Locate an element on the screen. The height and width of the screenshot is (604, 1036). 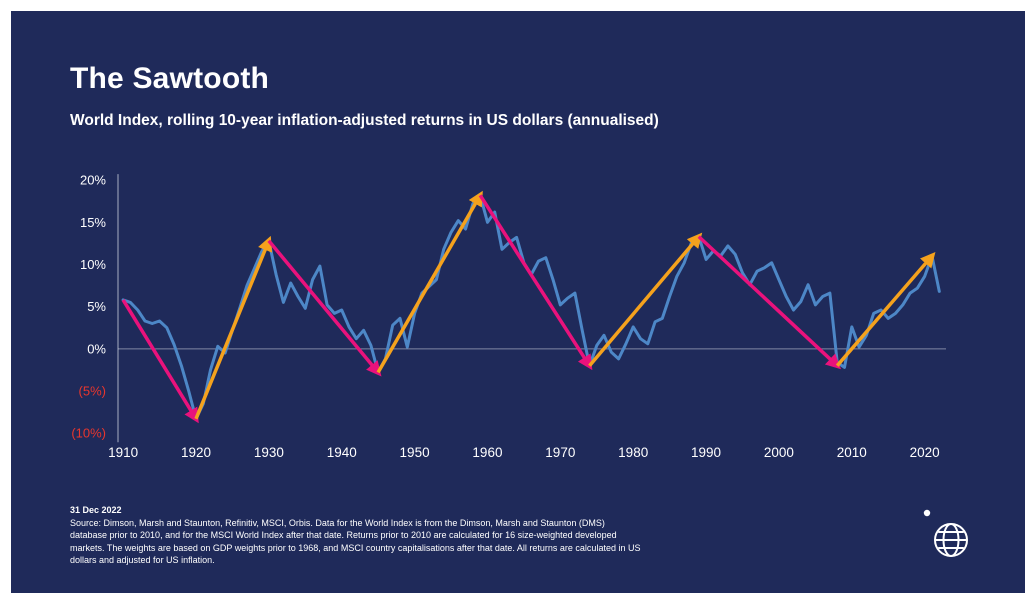
y-tick-label: (5%) is located at coordinates (92, 391).